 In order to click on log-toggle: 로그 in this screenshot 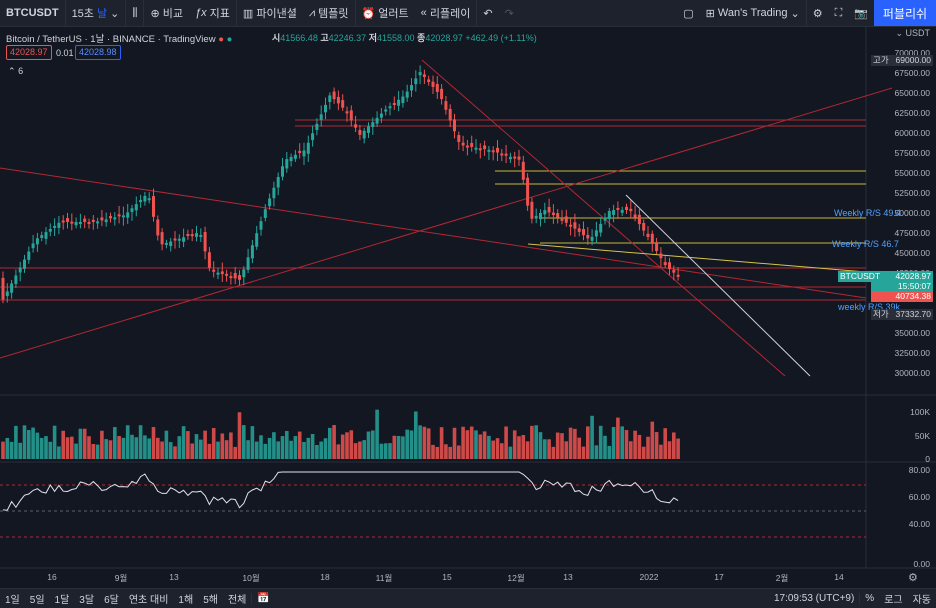, I will do `click(893, 600)`.